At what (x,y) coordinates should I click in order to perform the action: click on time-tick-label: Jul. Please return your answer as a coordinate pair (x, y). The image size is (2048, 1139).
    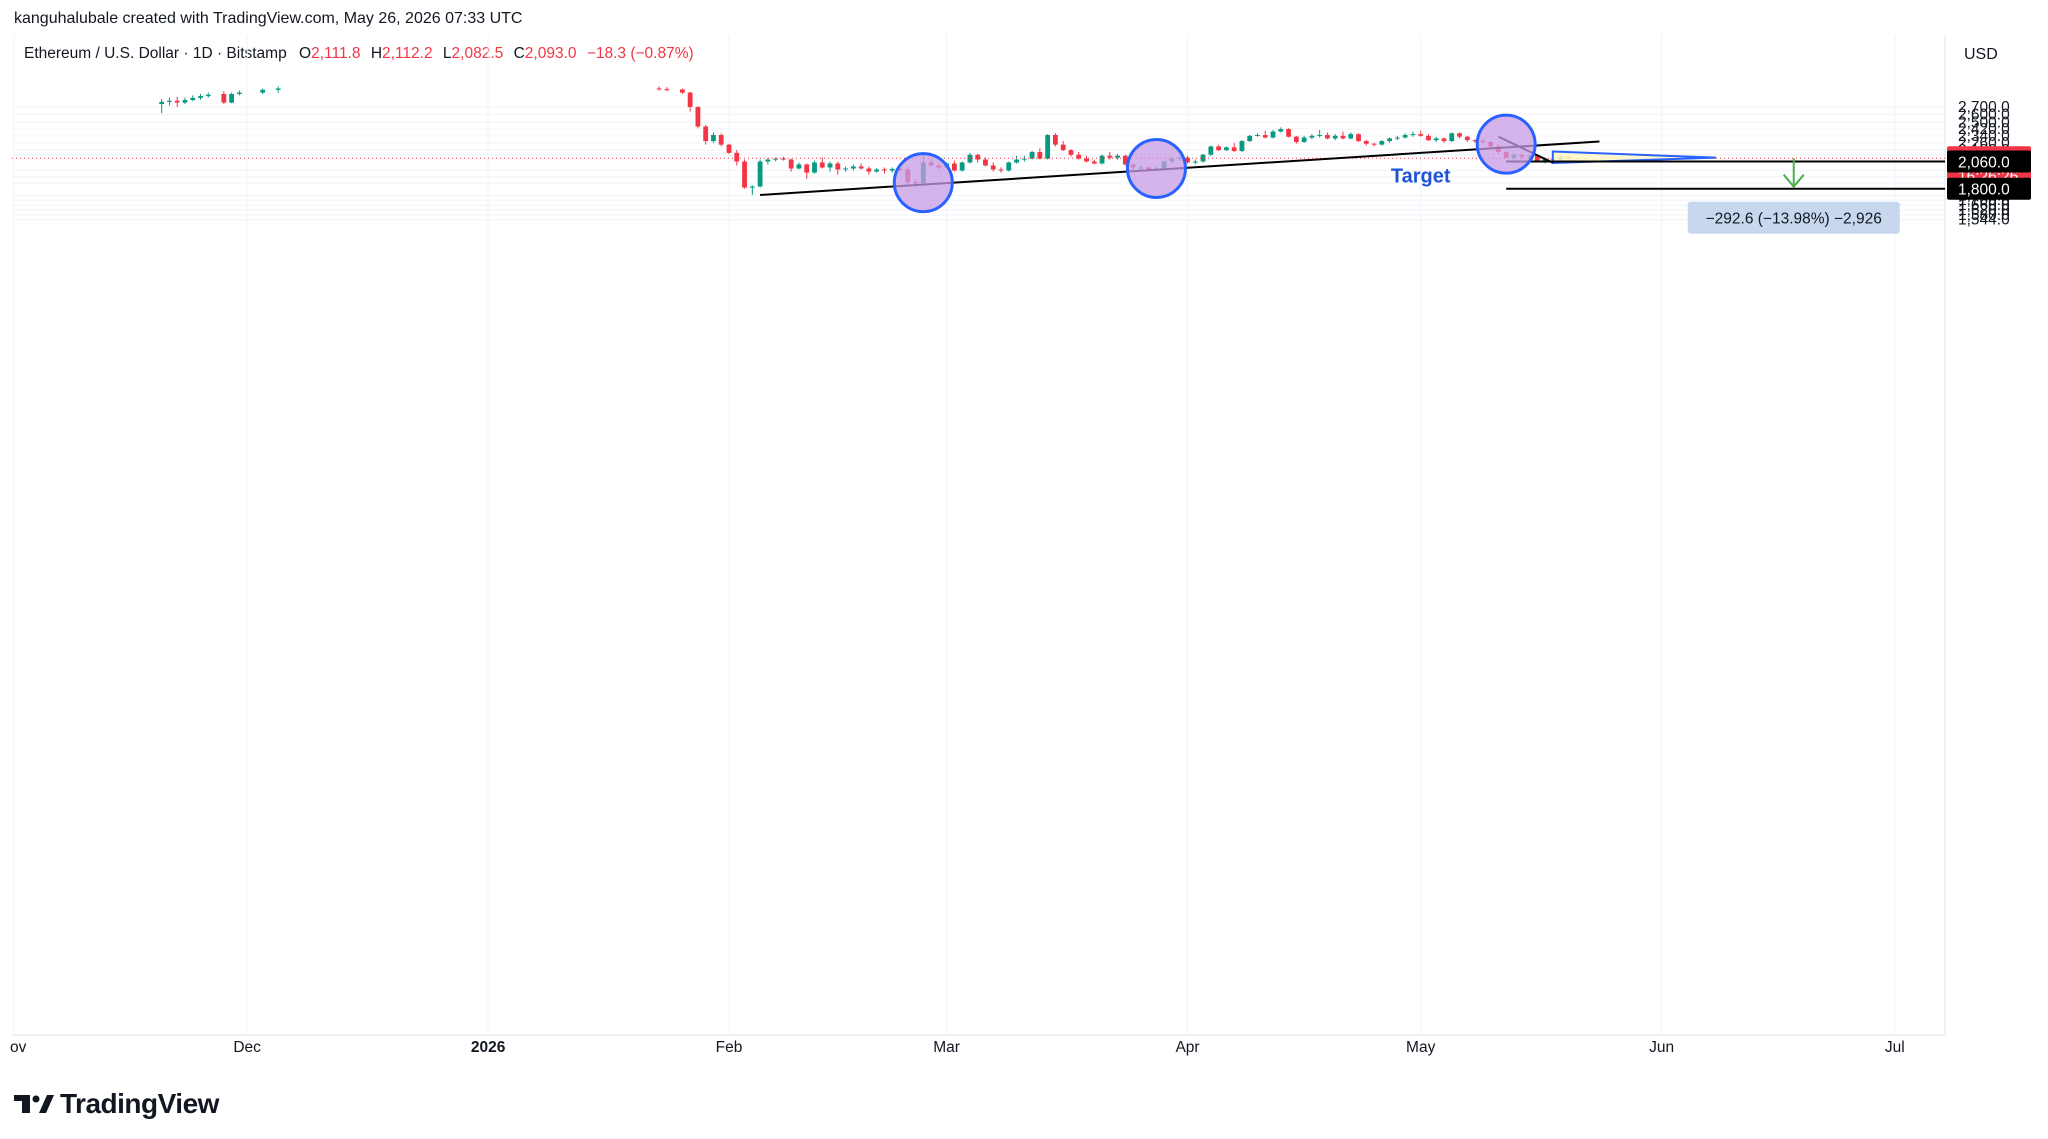
    Looking at the image, I should click on (1895, 1047).